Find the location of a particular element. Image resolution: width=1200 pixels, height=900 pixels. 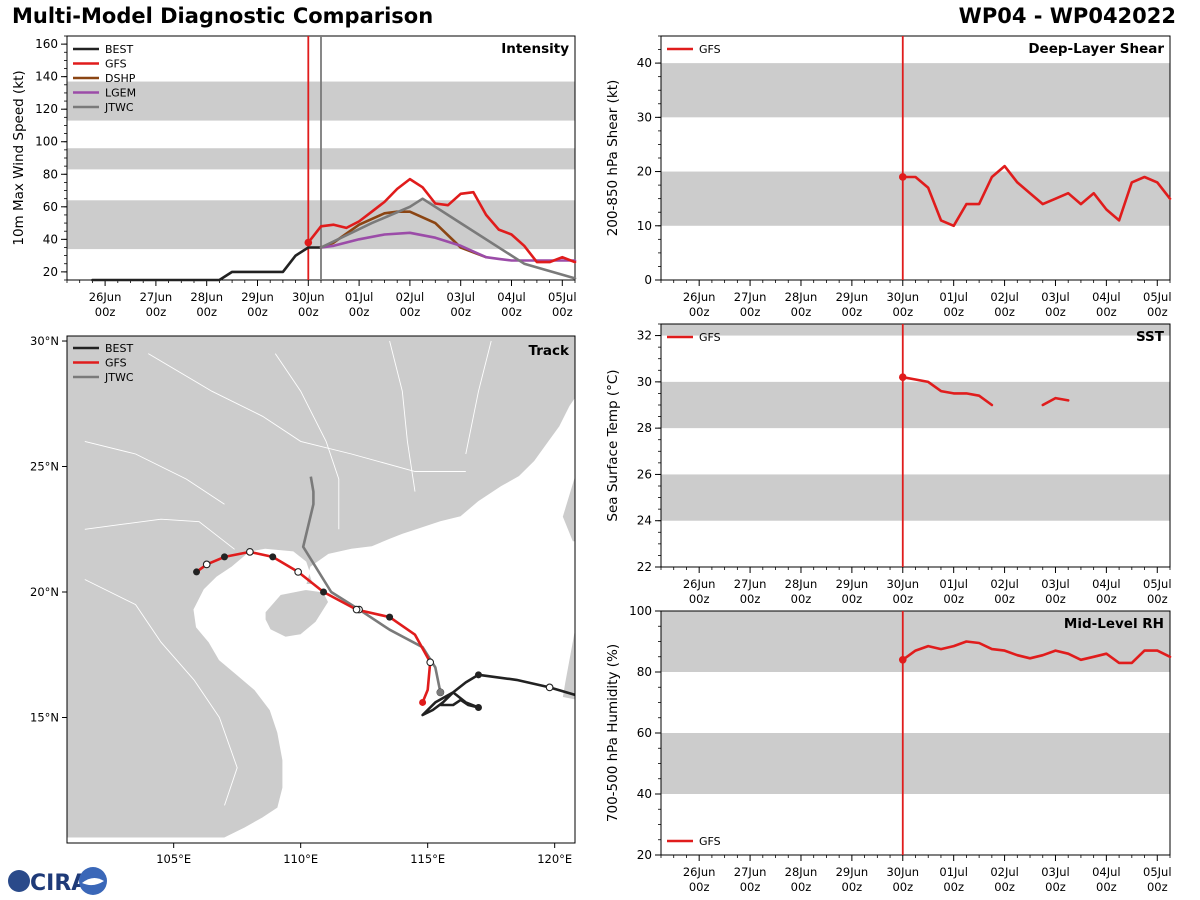

rh-x-tick-label: 05Jul is located at coordinates (1157, 872).